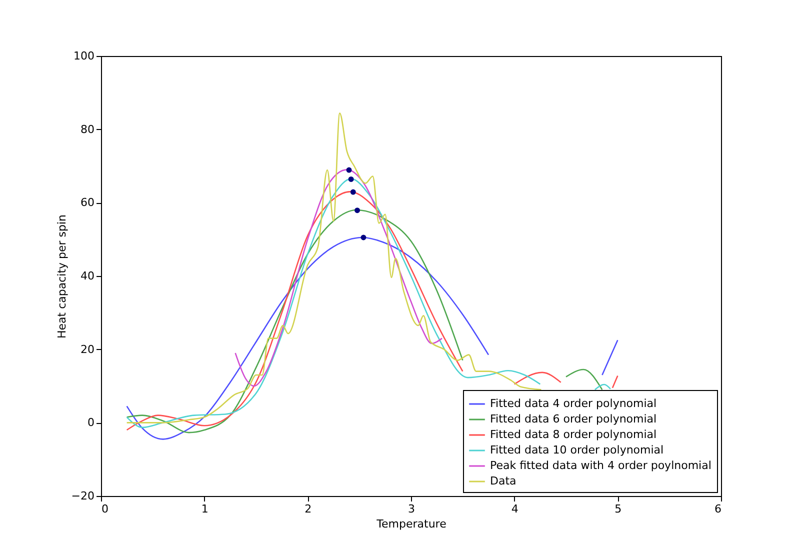 This screenshot has width=800, height=550. I want to click on legend-label: Fitted data 8 order polynomial, so click(573, 434).